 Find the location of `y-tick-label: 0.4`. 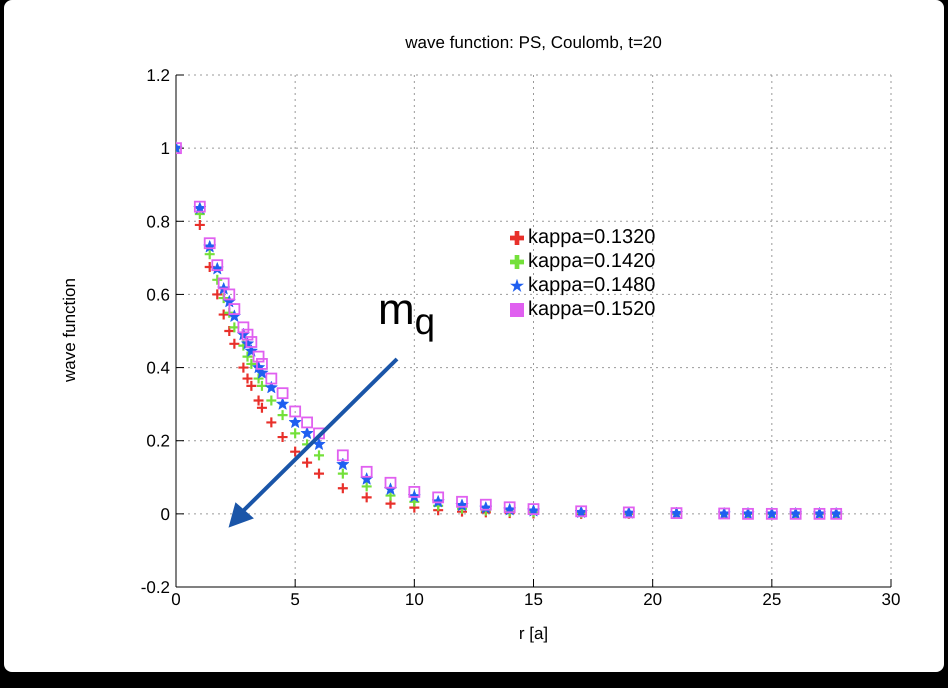

y-tick-label: 0.4 is located at coordinates (158, 368).